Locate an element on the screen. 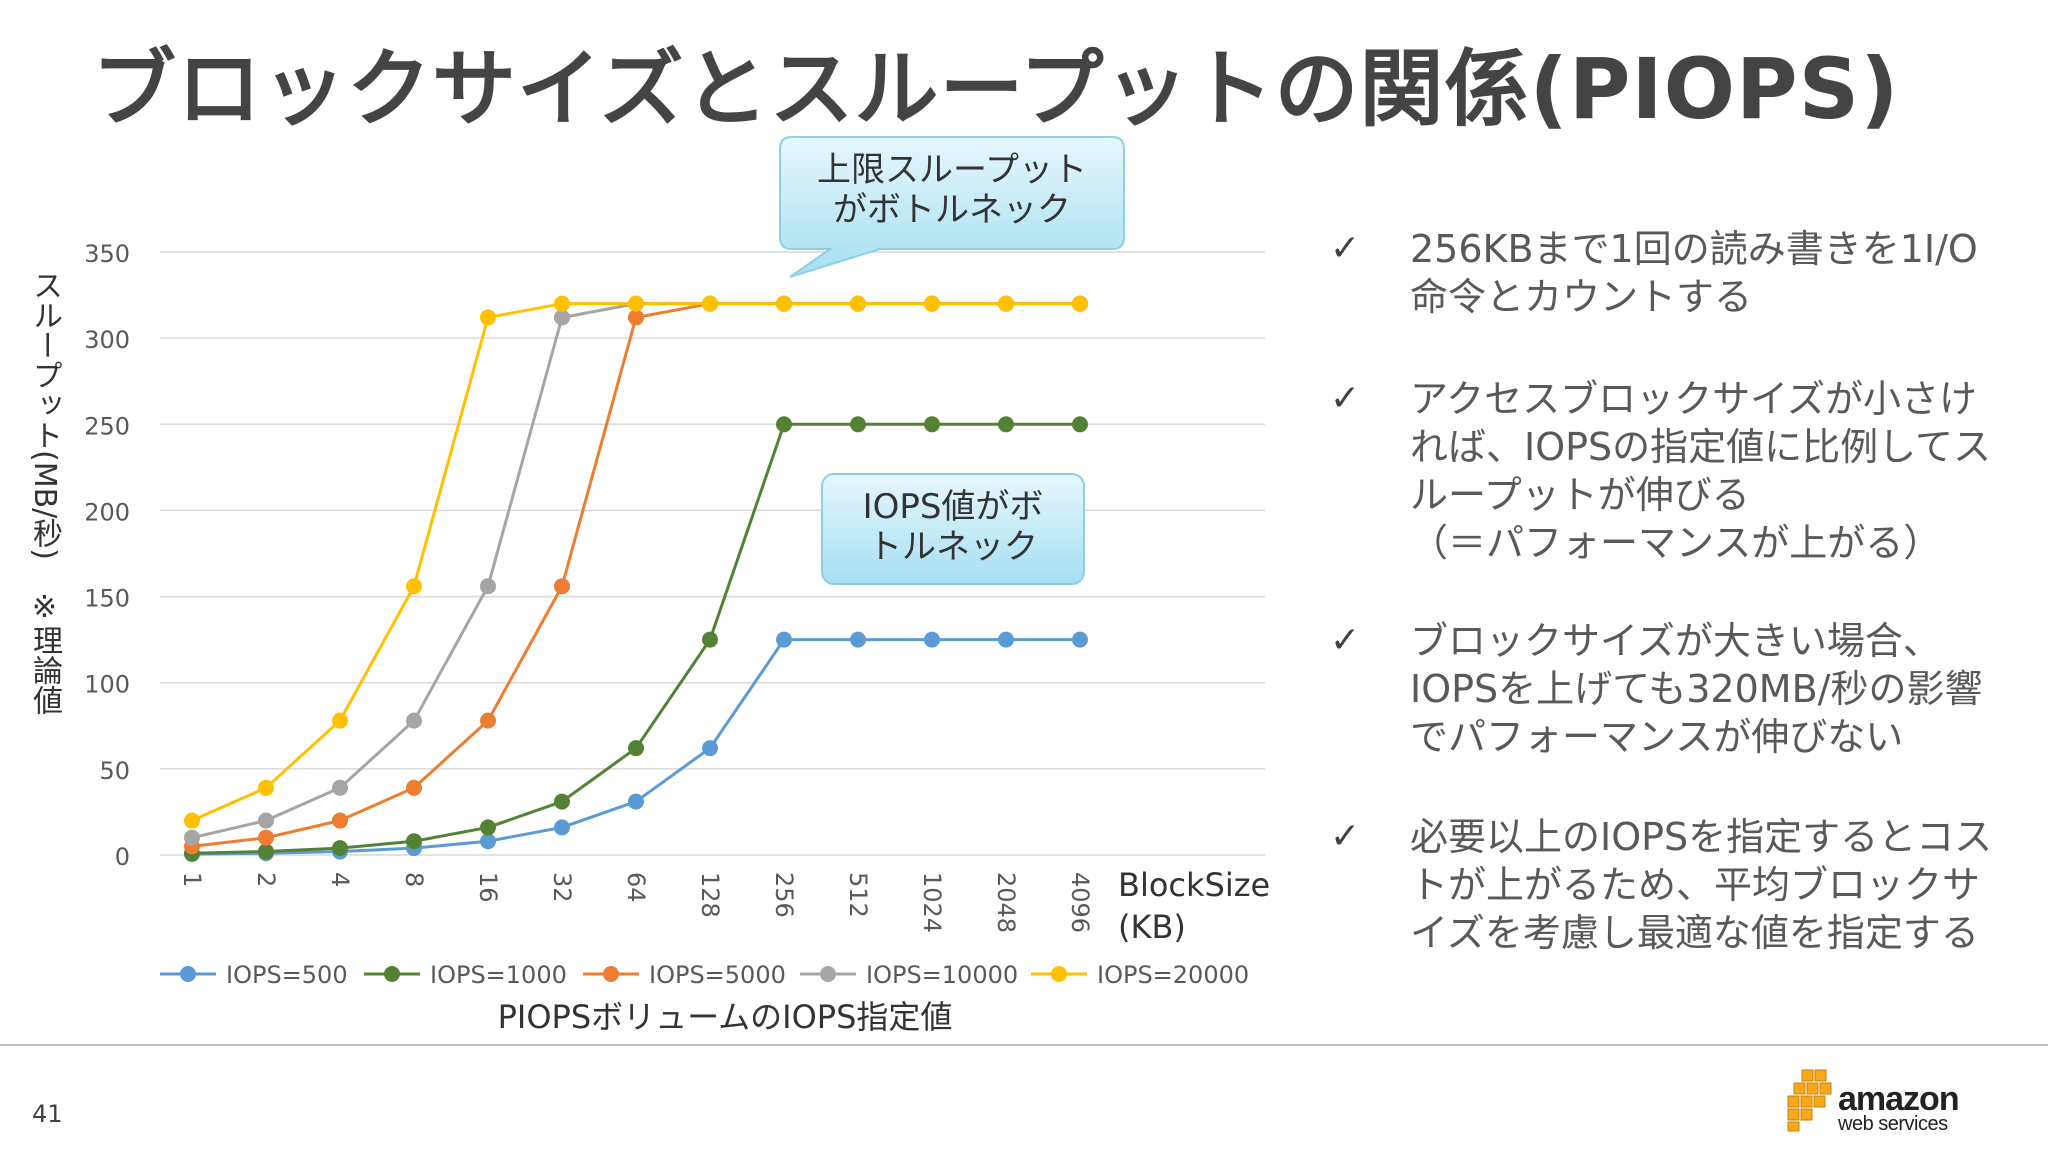 The height and width of the screenshot is (1152, 2048). y-tick-label: 150 is located at coordinates (107, 599).